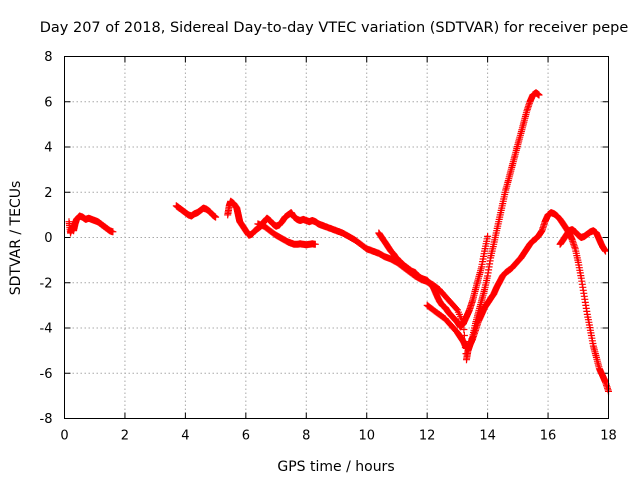 This screenshot has width=640, height=480. I want to click on y-tick-label: 8, so click(48, 57).